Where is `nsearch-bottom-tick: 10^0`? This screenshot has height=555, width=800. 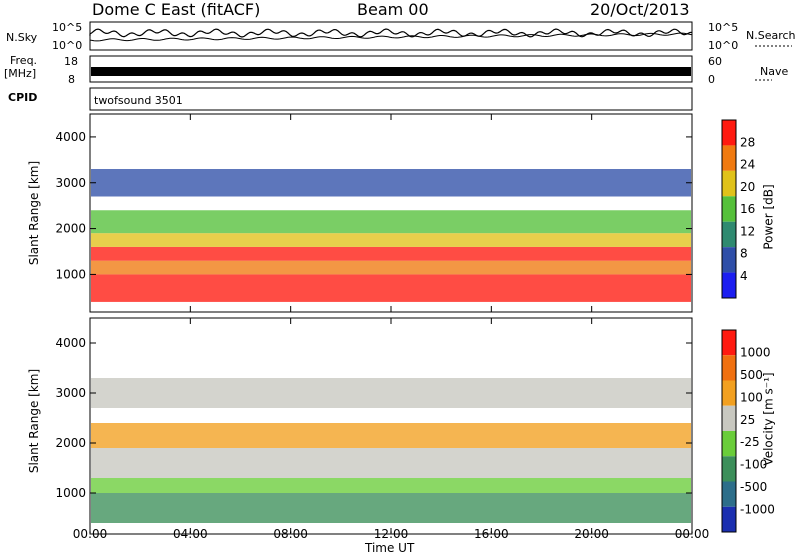 nsearch-bottom-tick: 10^0 is located at coordinates (723, 45).